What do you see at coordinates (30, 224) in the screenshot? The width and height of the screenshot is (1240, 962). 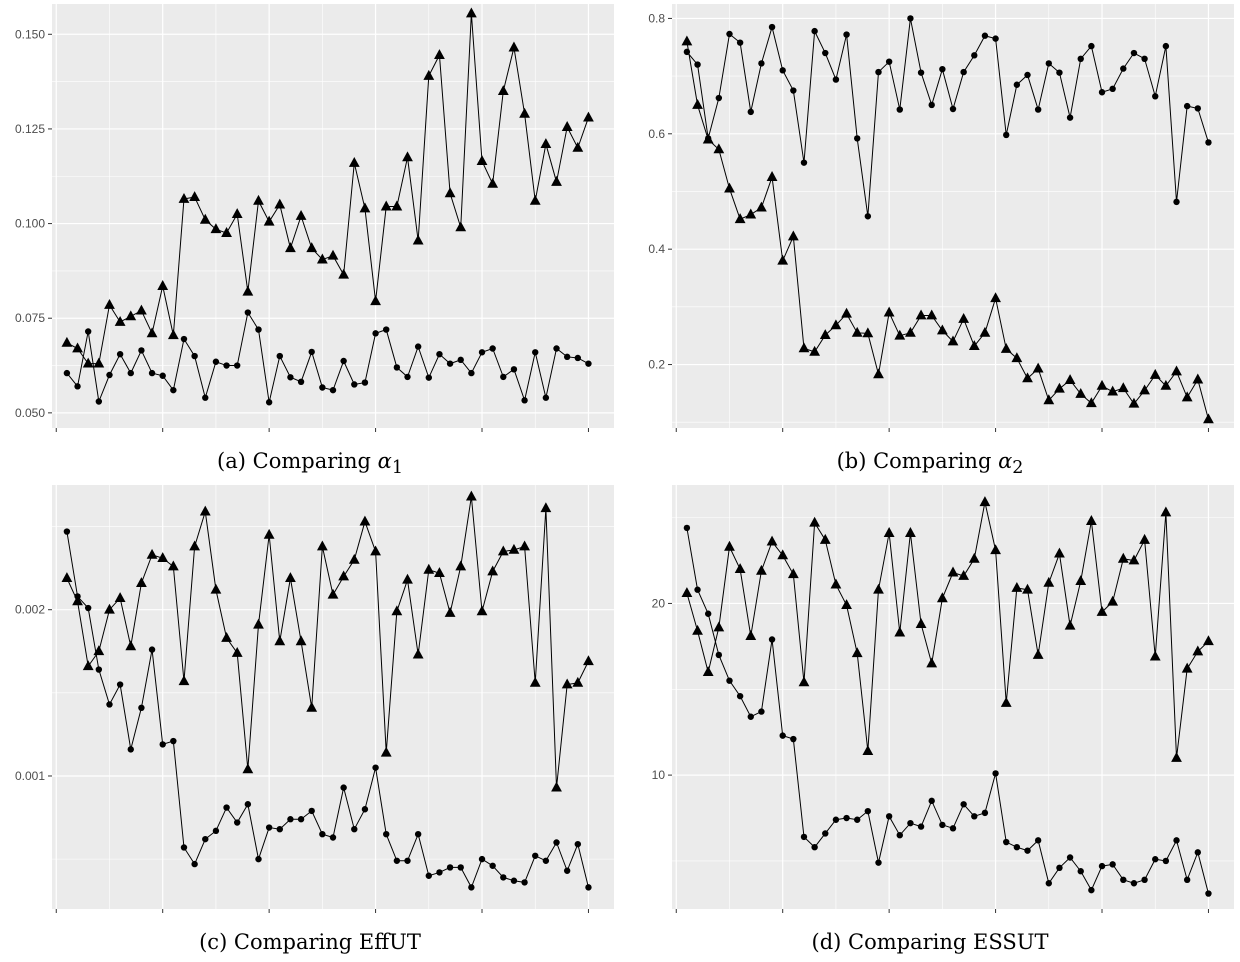 I see `y-tick-label: 0.100` at bounding box center [30, 224].